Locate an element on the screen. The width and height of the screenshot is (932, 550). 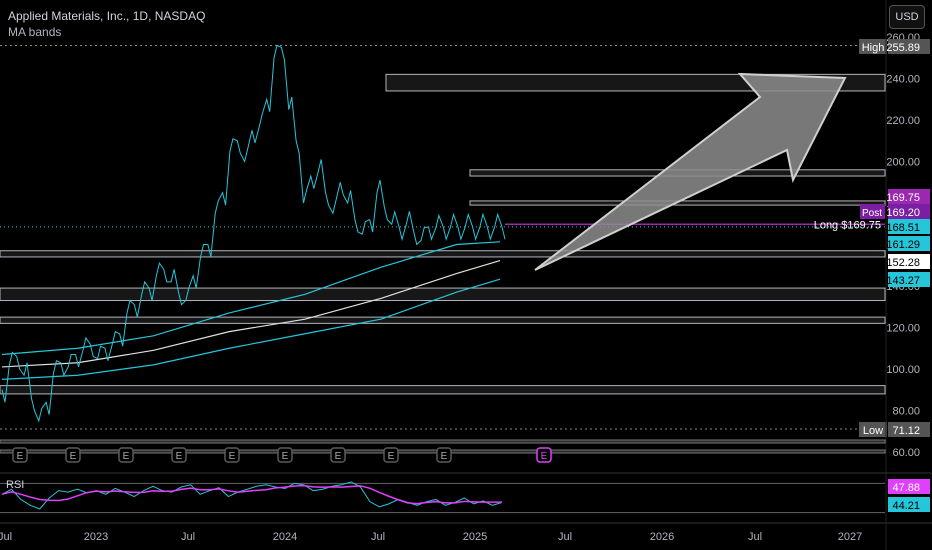
low-value-badge is located at coordinates (909, 429).